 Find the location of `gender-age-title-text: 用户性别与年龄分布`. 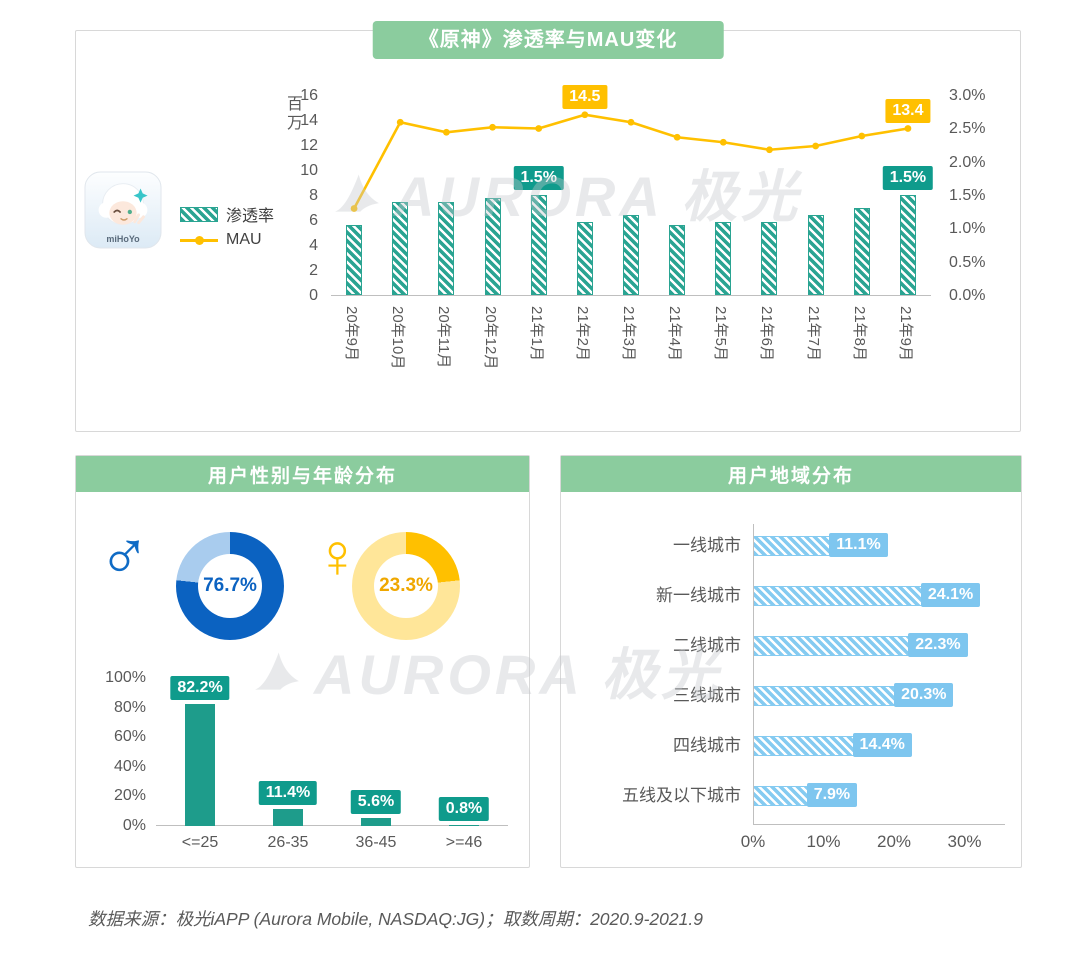

gender-age-title-text: 用户性别与年龄分布 is located at coordinates (302, 476).